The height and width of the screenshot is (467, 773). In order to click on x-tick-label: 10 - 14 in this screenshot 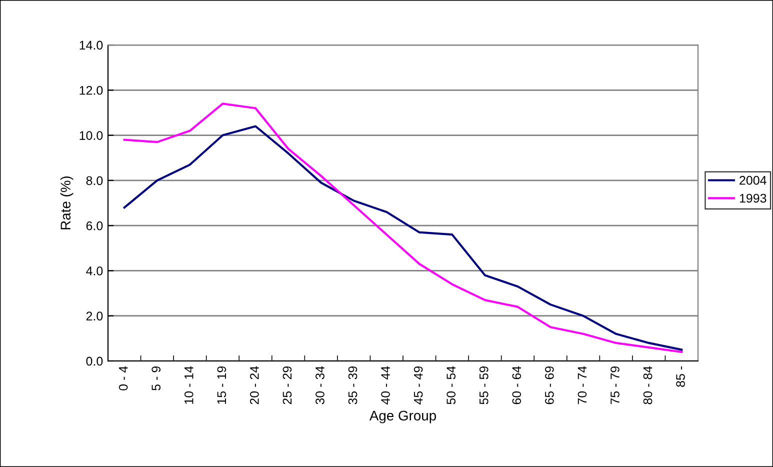, I will do `click(189, 385)`.